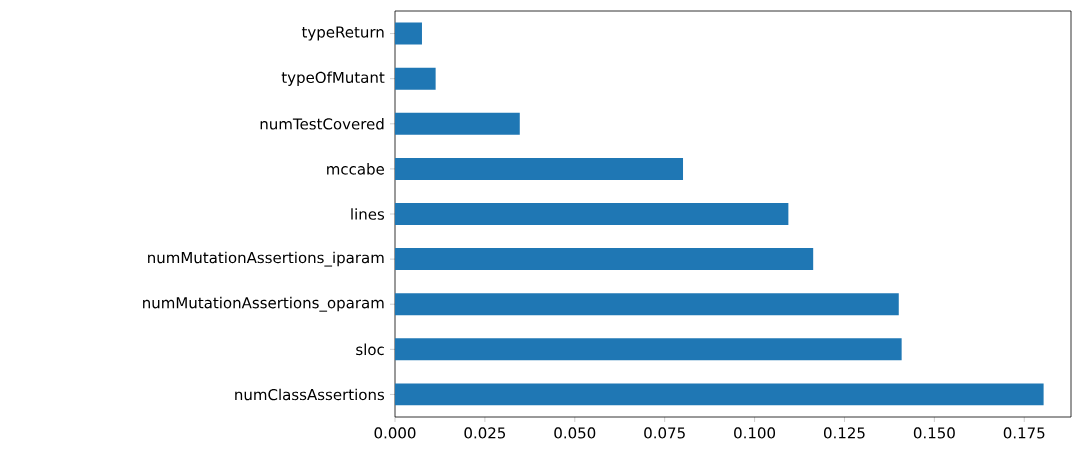 The width and height of the screenshot is (1074, 461). Describe the element at coordinates (664, 433) in the screenshot. I see `x-tick-label: 0.075` at that location.